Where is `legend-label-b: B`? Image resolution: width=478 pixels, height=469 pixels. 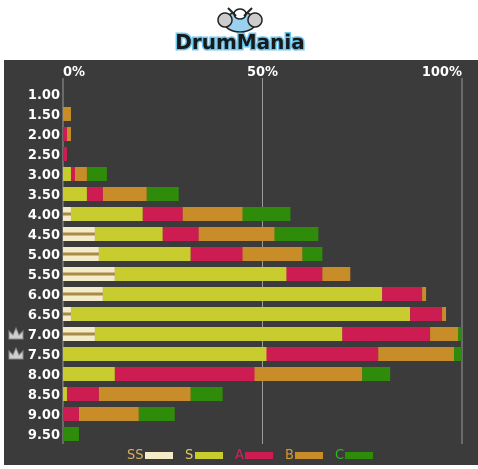
legend-label-b: B is located at coordinates (289, 455).